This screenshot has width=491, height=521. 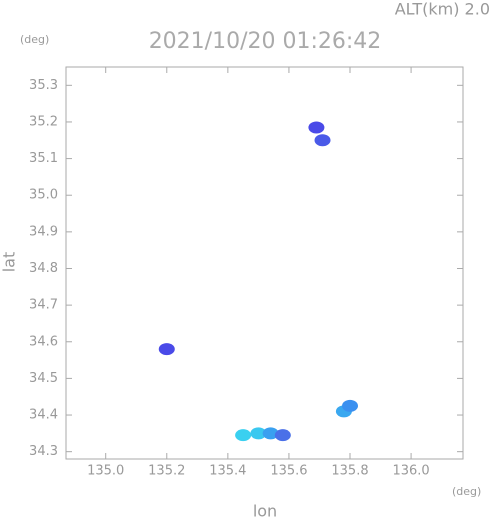 I want to click on y-tick-label: 34.3, so click(x=43, y=451).